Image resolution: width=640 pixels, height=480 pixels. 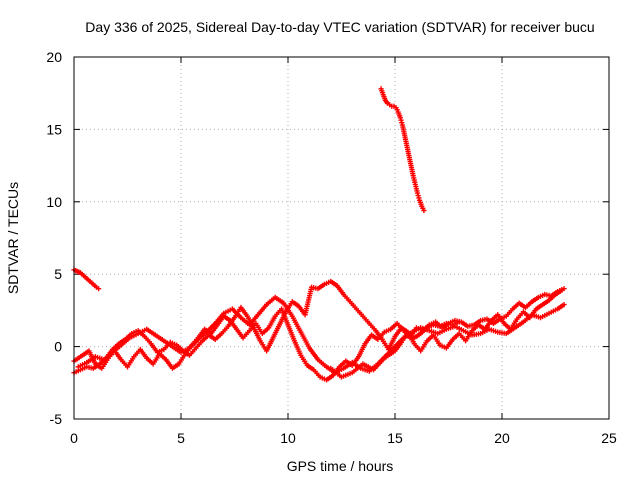 I want to click on x-tick-label: 15, so click(x=395, y=438).